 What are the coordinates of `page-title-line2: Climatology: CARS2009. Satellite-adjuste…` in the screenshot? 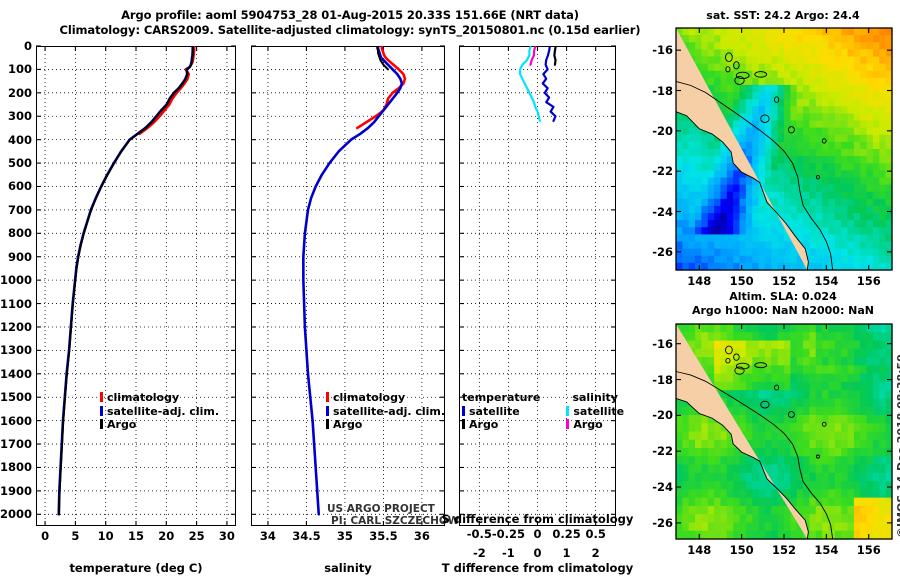 It's located at (350, 30).